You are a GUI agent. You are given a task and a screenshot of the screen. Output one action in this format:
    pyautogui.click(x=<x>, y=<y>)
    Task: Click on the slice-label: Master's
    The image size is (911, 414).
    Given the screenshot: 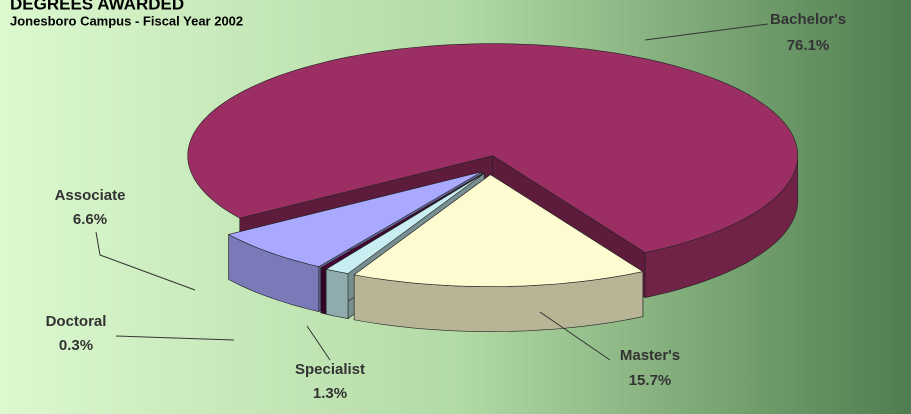 What is the action you would take?
    pyautogui.click(x=650, y=355)
    